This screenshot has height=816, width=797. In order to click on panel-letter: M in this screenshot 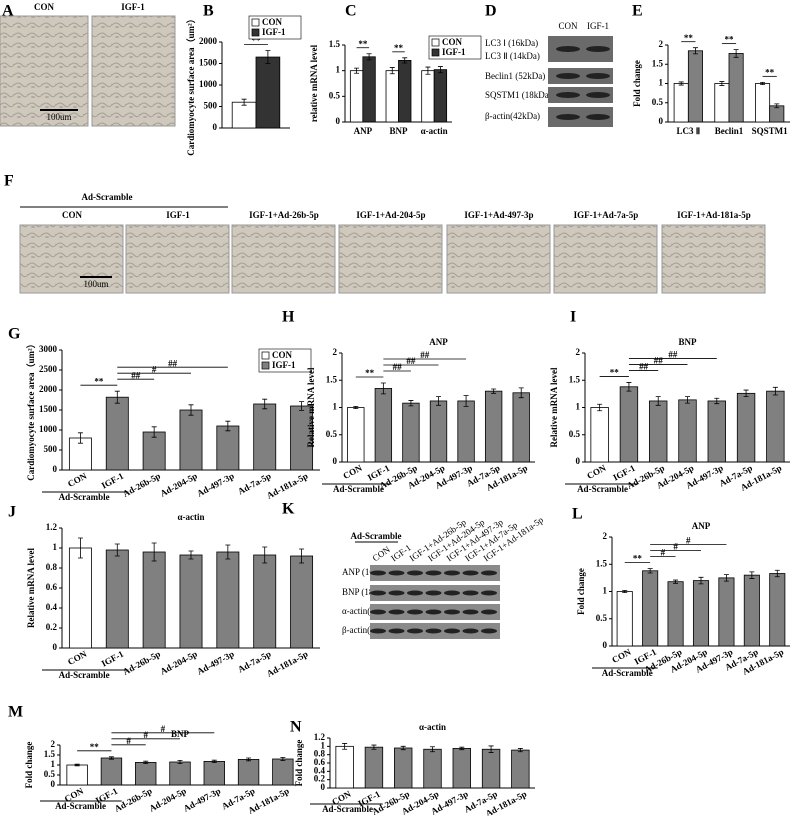, I will do `click(15, 712)`.